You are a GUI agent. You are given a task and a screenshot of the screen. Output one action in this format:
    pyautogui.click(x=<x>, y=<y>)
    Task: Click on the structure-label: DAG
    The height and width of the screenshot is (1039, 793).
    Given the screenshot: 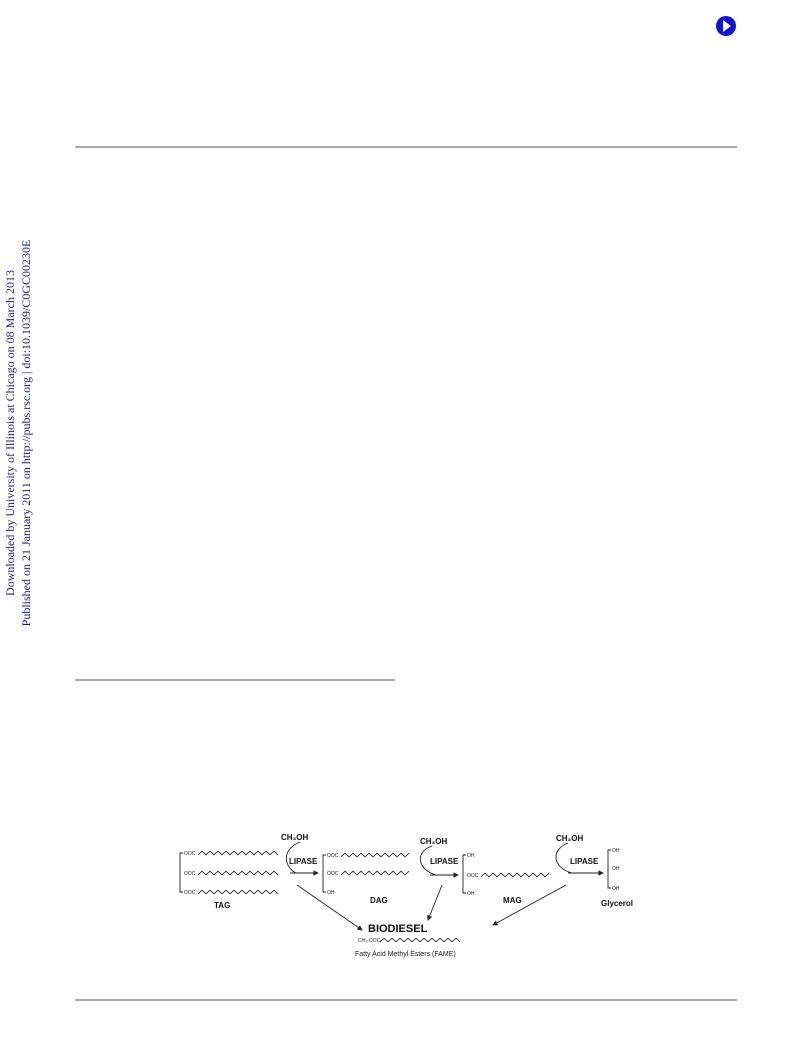 What is the action you would take?
    pyautogui.click(x=379, y=900)
    